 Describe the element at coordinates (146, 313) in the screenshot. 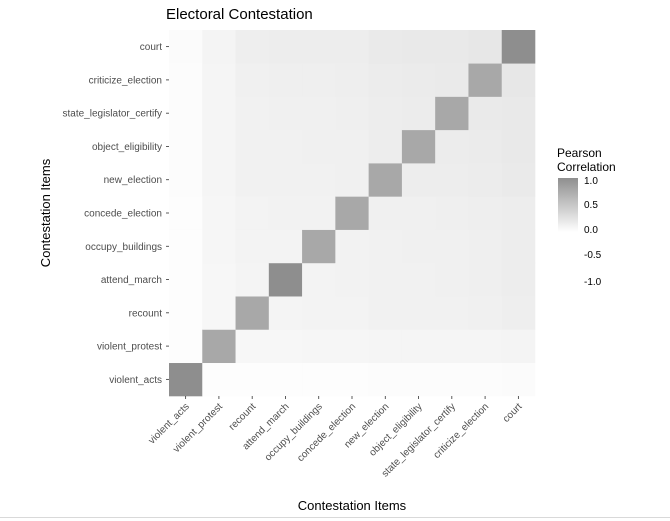

I see `y-axis-tick-label: recount` at that location.